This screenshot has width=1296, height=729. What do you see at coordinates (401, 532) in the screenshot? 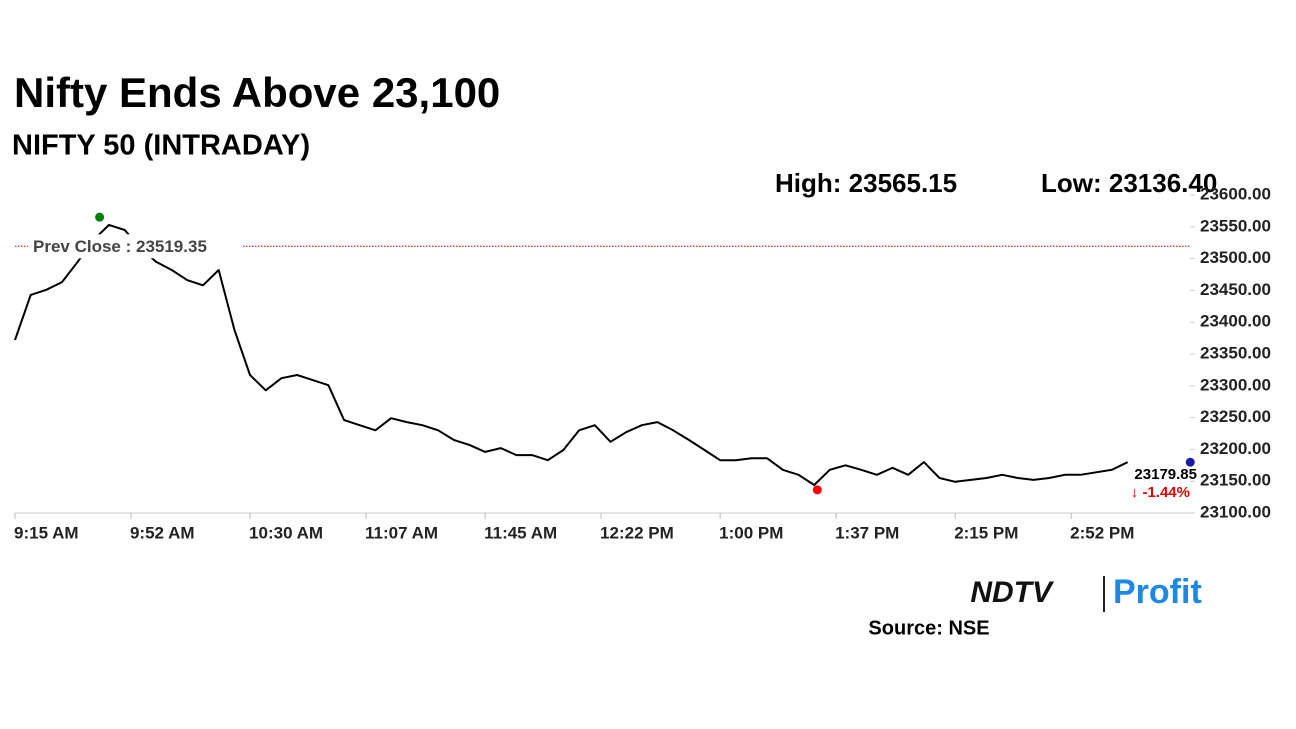
I see `x-tick-label: 11:07 AM` at bounding box center [401, 532].